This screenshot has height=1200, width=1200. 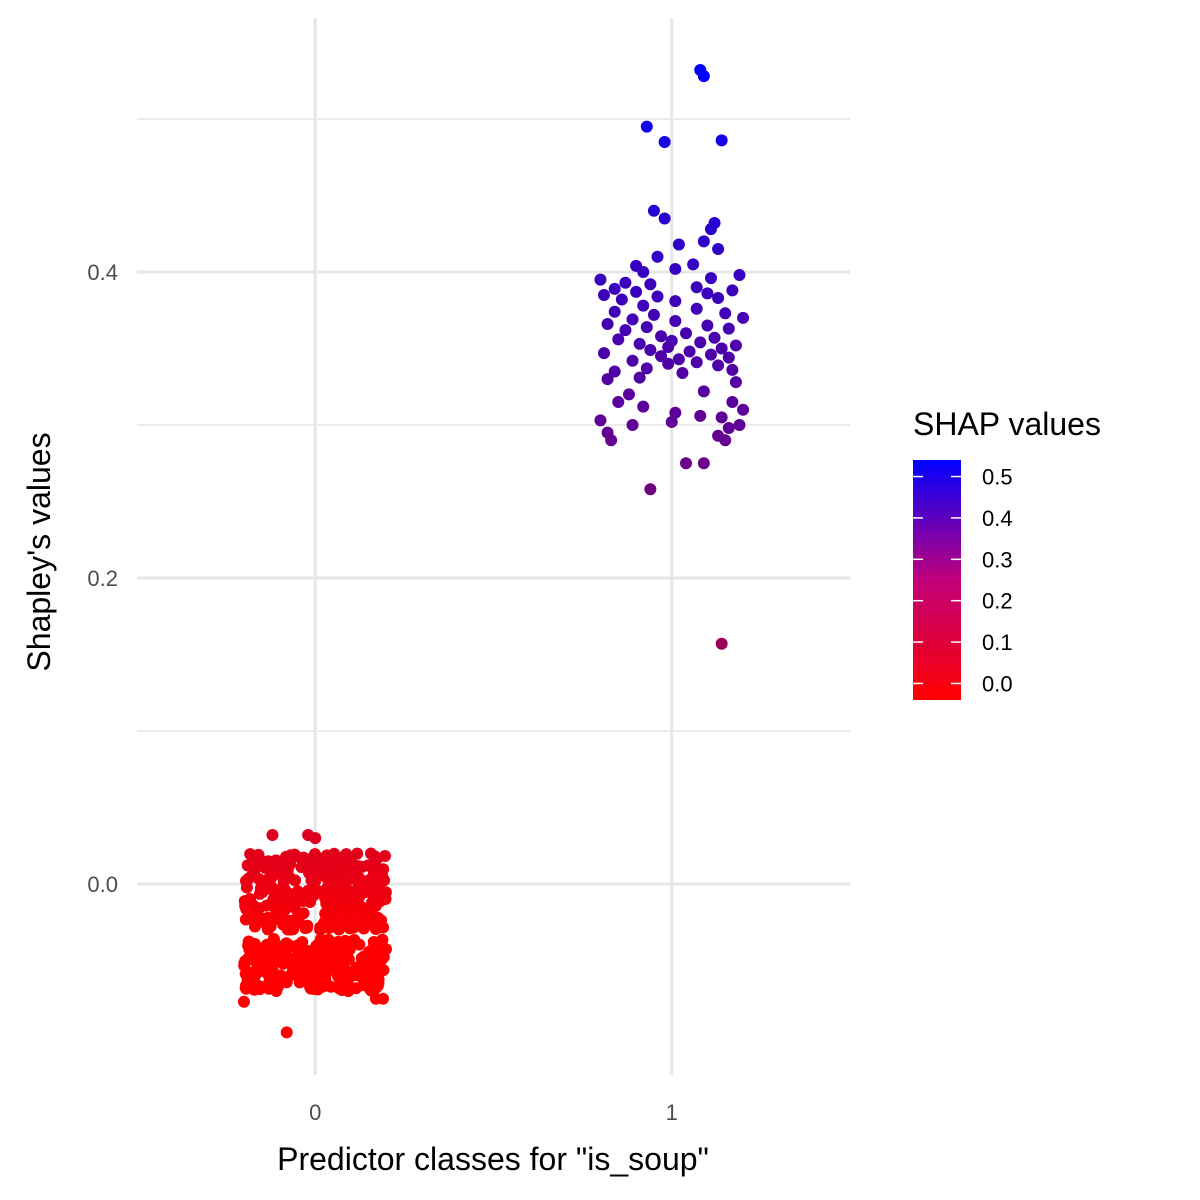 What do you see at coordinates (997, 559) in the screenshot?
I see `legend-tick-label: 0.3` at bounding box center [997, 559].